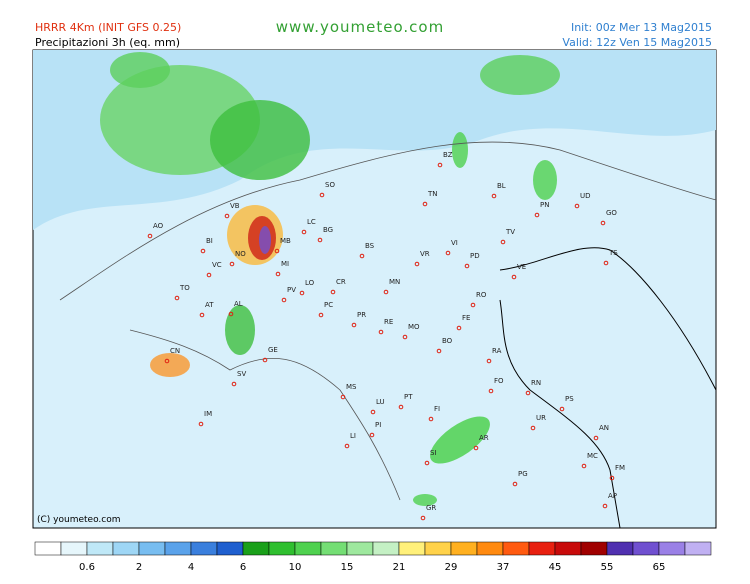 The width and height of the screenshot is (750, 584). What do you see at coordinates (431, 508) in the screenshot?
I see `city-label: GR` at bounding box center [431, 508].